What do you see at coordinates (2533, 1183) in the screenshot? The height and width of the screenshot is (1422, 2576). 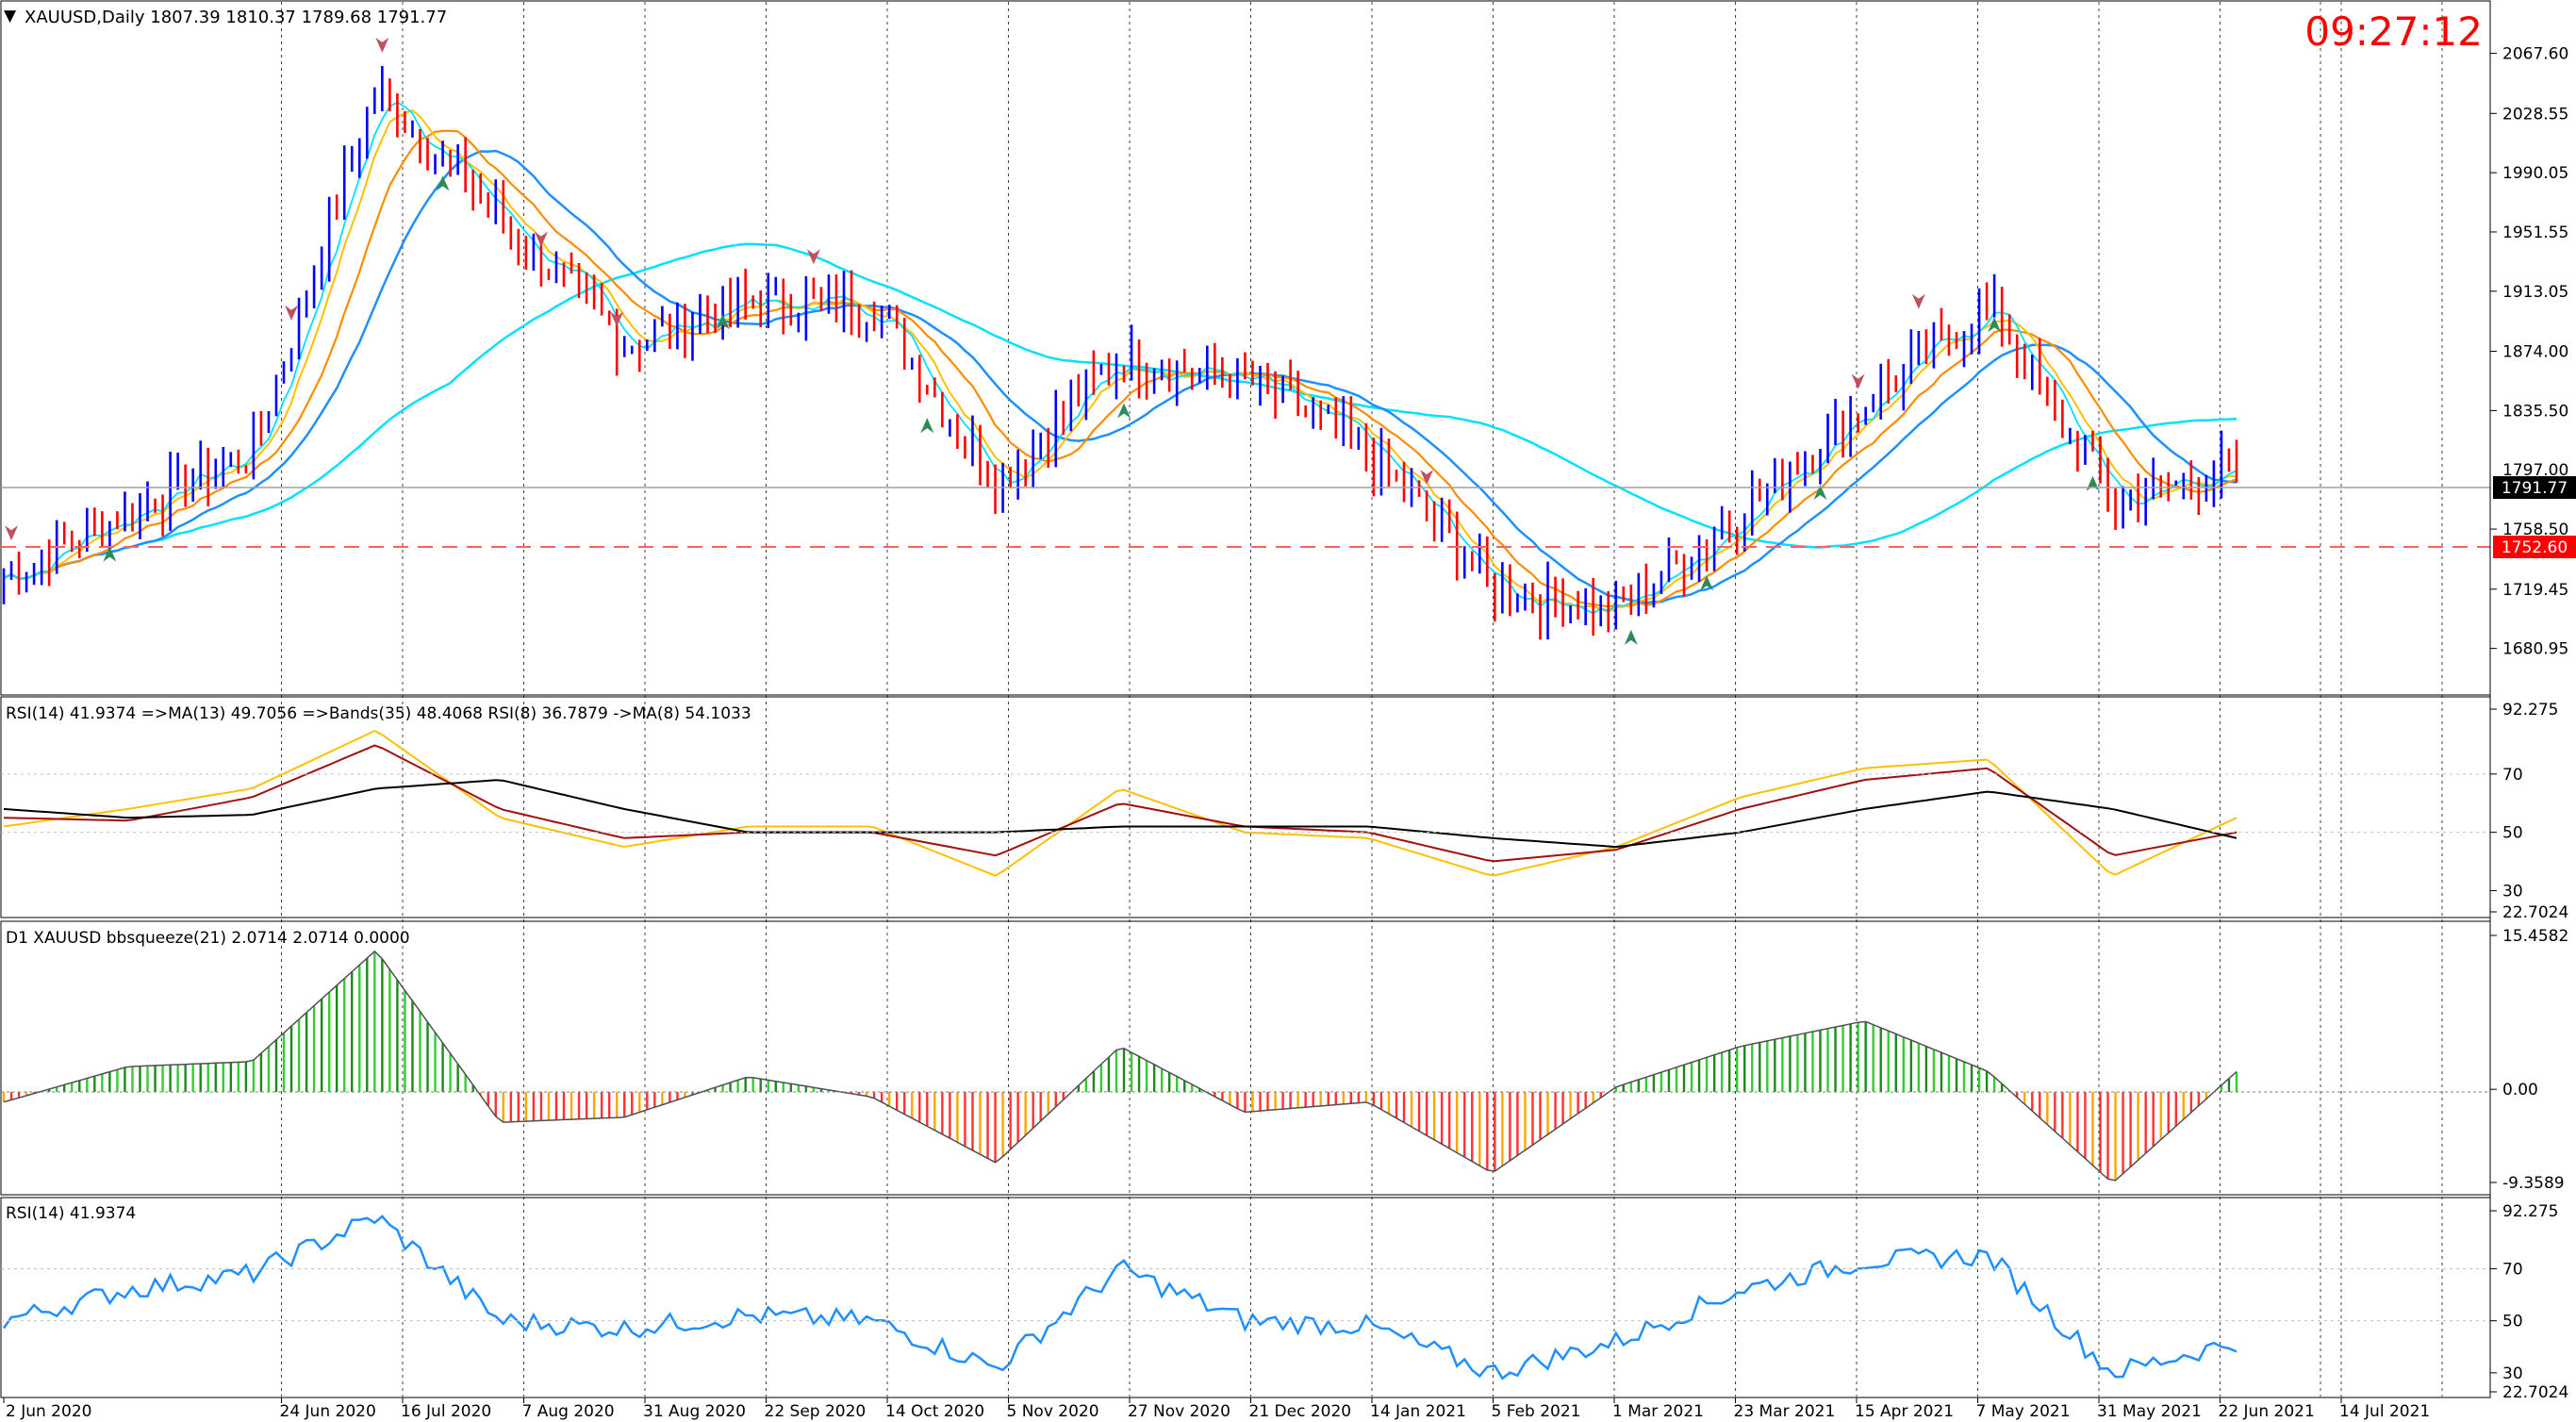 I see `price-tick-label: -9.3589` at bounding box center [2533, 1183].